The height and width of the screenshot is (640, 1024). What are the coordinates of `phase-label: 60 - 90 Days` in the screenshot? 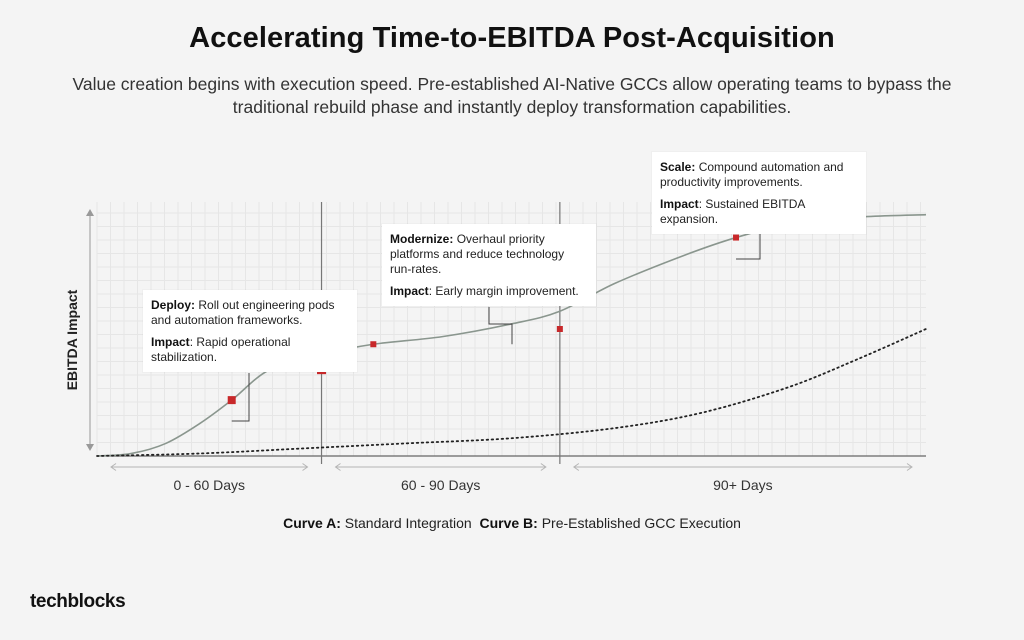 It's located at (440, 485).